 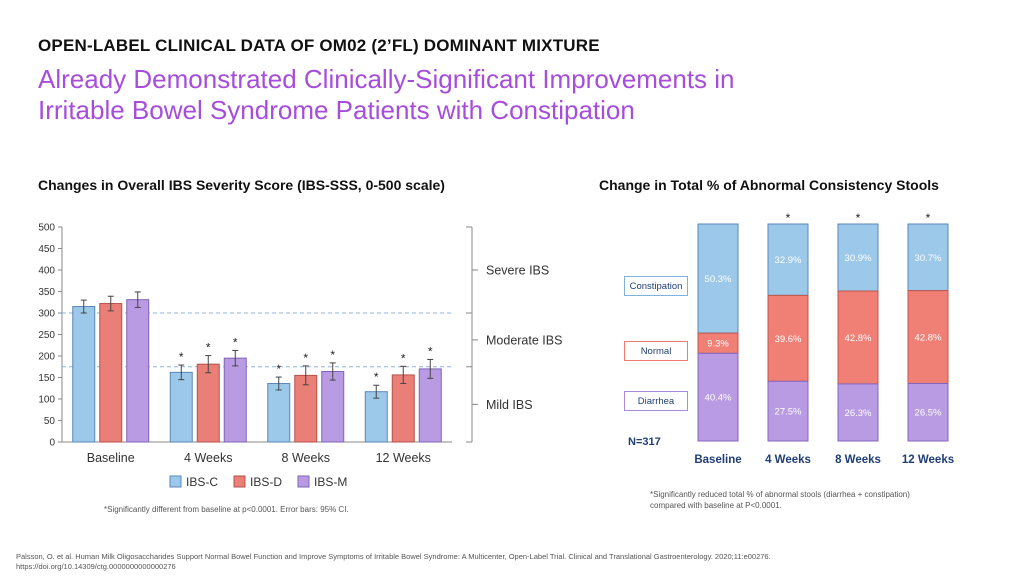 I want to click on segment-value-label: 26.5%, so click(x=928, y=413).